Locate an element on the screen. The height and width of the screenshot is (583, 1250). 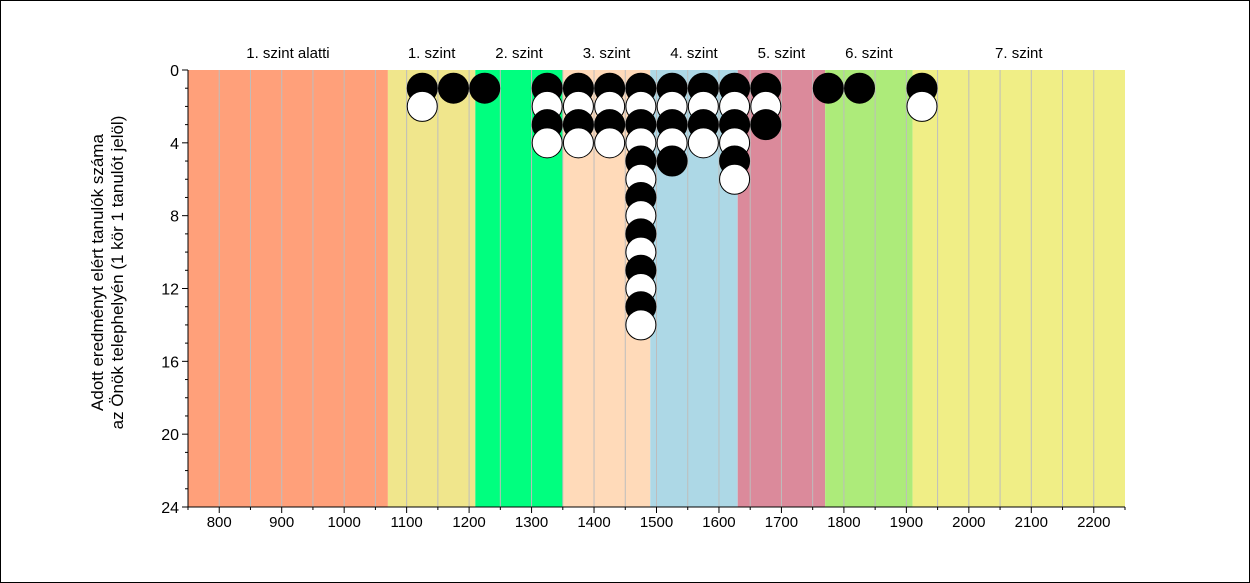
band-label-2: 1. szint is located at coordinates (432, 53).